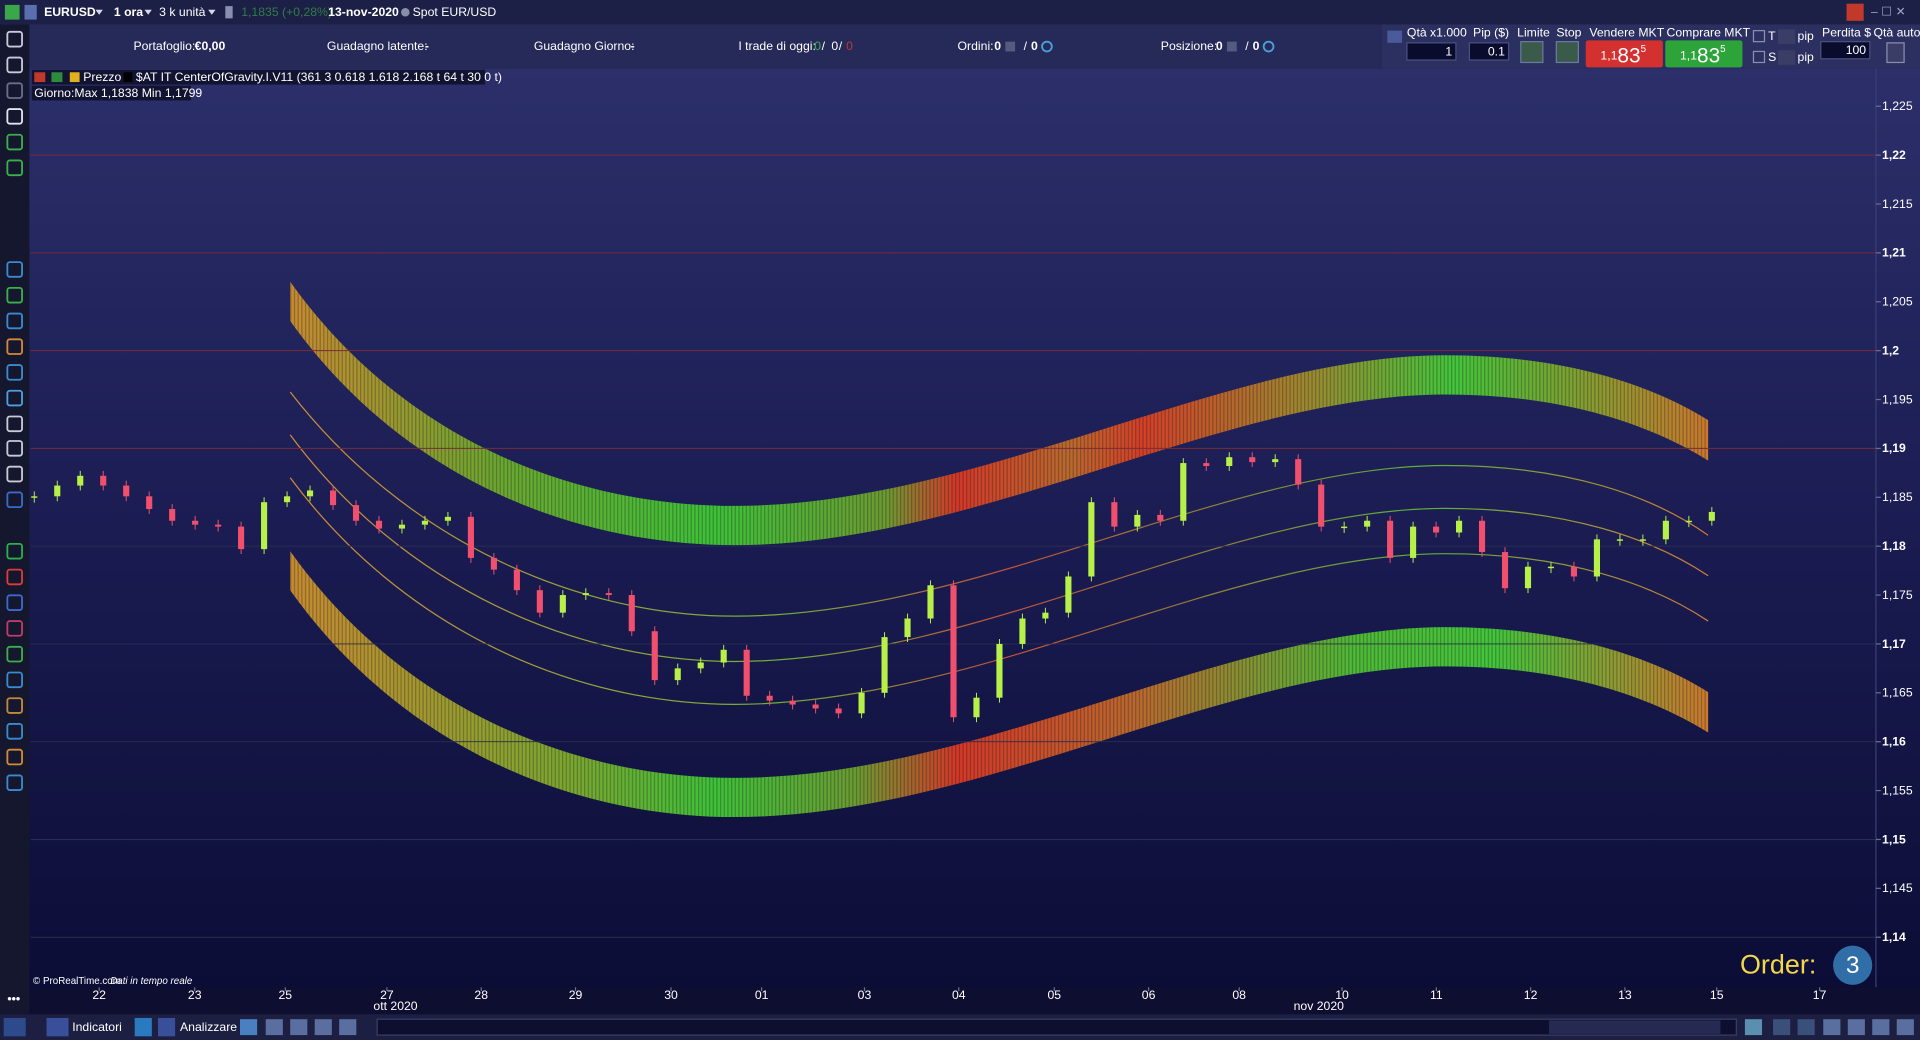 The height and width of the screenshot is (1040, 1920). What do you see at coordinates (1786, 37) in the screenshot?
I see `t-input` at bounding box center [1786, 37].